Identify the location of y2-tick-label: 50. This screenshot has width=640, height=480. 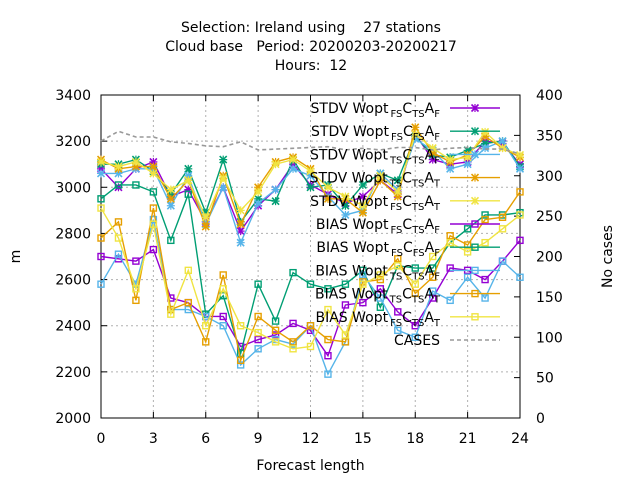
(545, 379).